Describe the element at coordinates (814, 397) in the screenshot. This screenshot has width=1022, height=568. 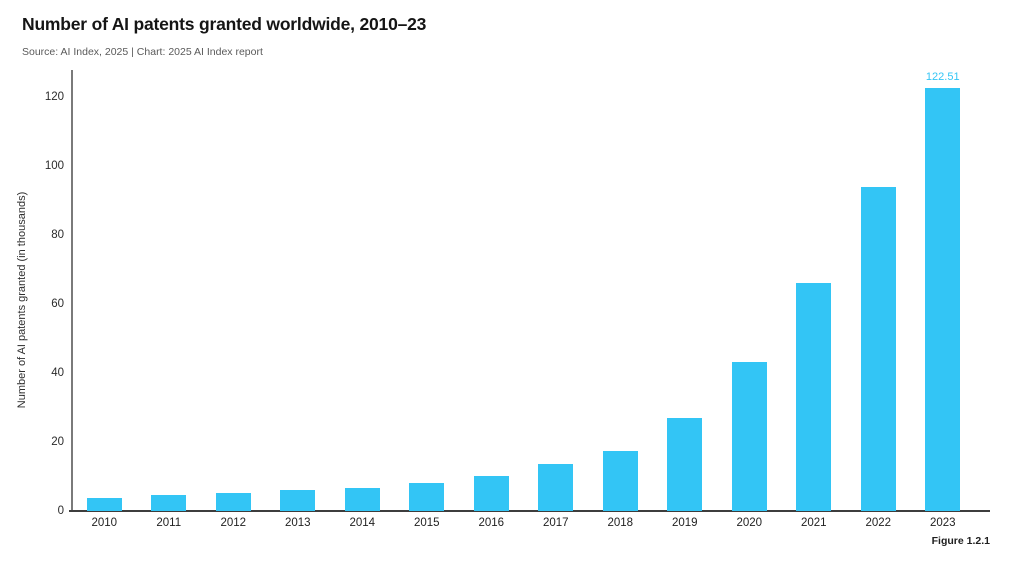
I see `bar-2021` at that location.